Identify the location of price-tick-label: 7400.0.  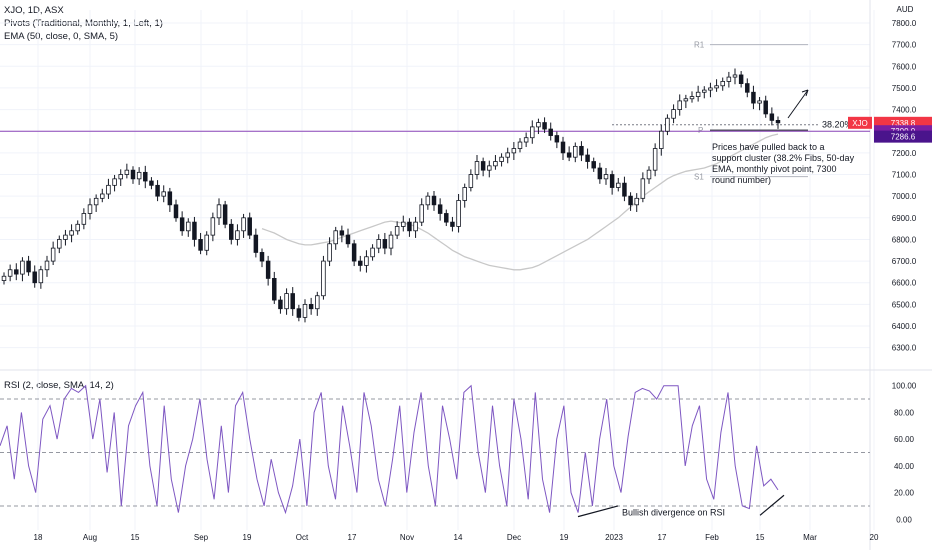
(904, 110).